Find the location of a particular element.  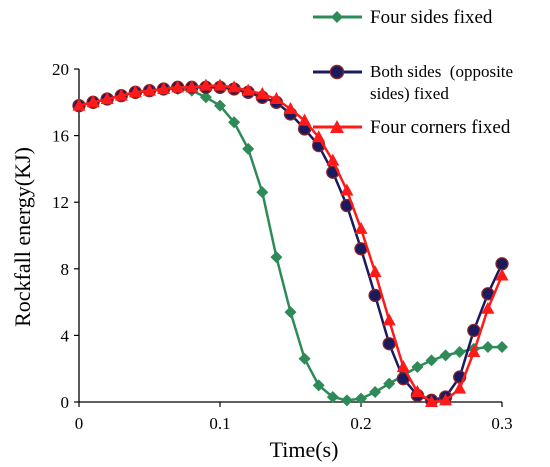

legend-label-both-sides-fixed-line1: Both sides (opposite is located at coordinates (441, 71).